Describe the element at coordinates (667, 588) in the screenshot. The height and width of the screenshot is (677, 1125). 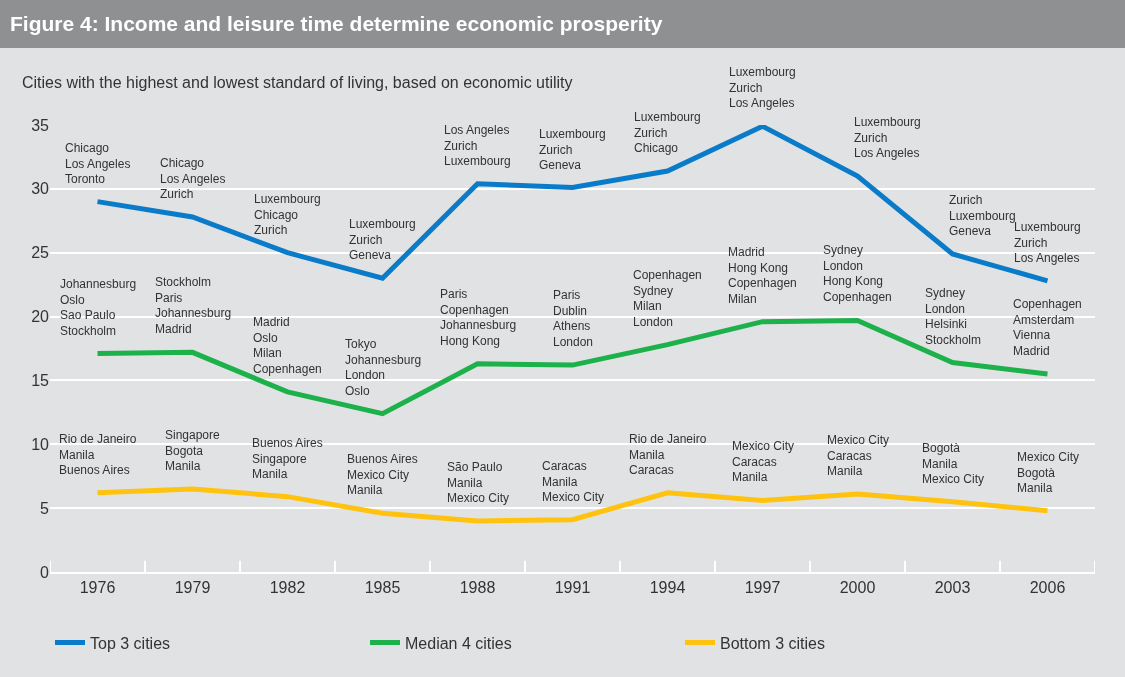
I see `x-tick-label: 1994` at that location.